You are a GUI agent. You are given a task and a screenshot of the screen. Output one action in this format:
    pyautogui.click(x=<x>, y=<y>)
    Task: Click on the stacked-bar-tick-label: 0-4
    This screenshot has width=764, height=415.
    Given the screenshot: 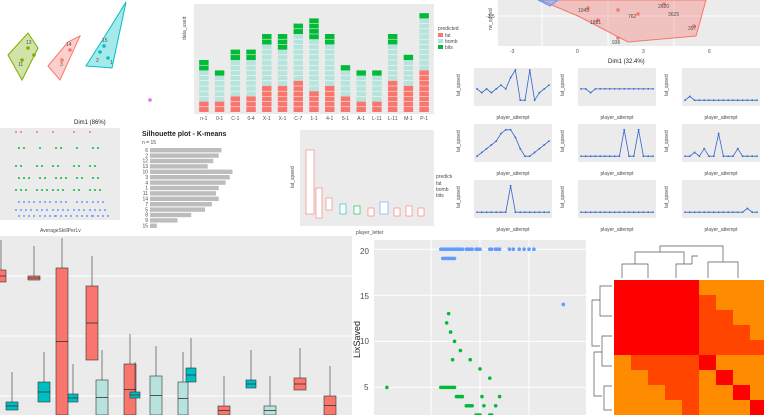 What is the action you would take?
    pyautogui.click(x=250, y=119)
    